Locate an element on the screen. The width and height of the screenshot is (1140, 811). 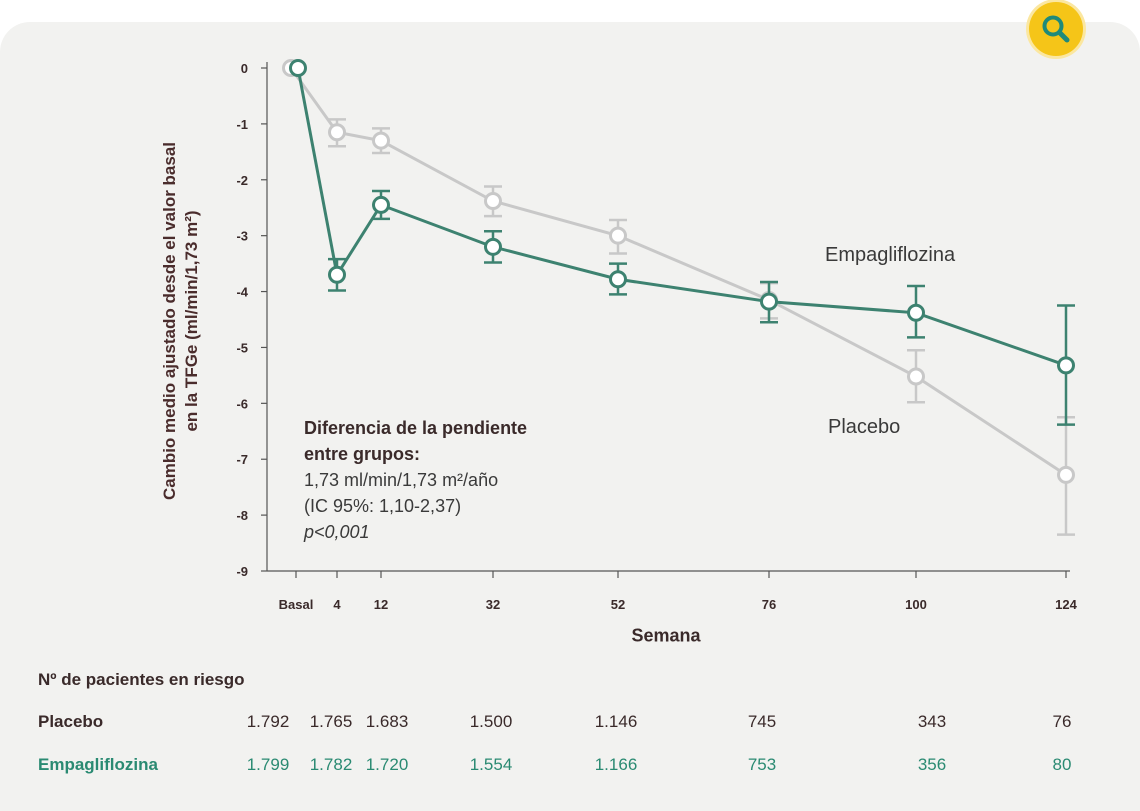
y-tick-label: -8 is located at coordinates (242, 515).